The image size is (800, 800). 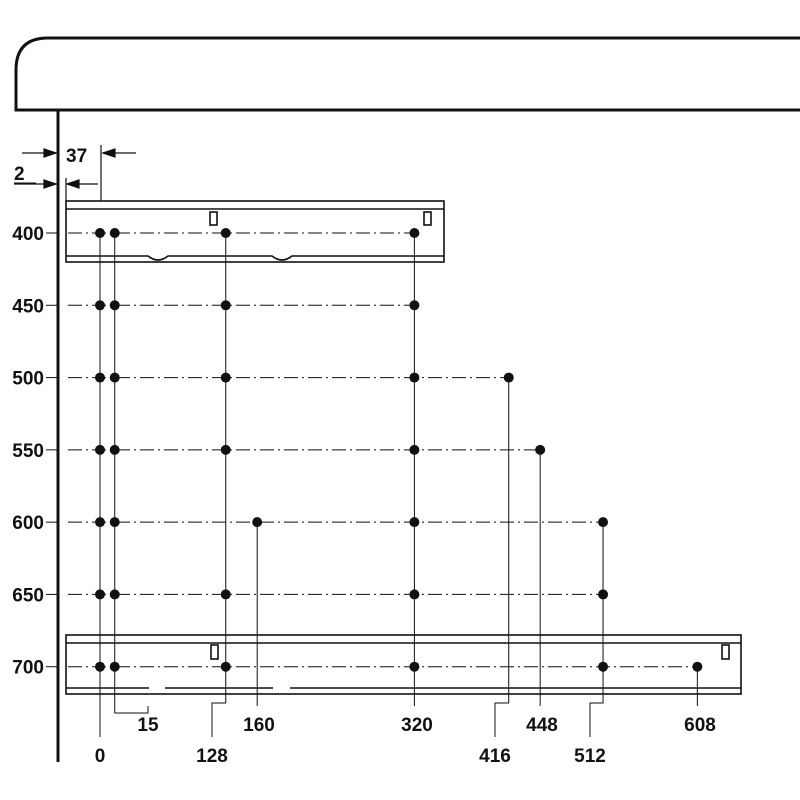 I want to click on dimension-2-label: 2, so click(x=19, y=174).